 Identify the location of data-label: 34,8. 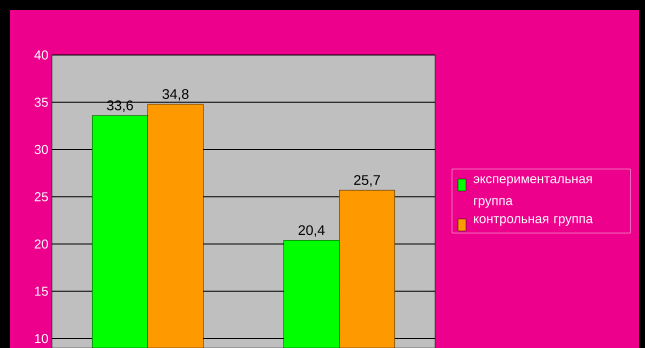
(175, 95).